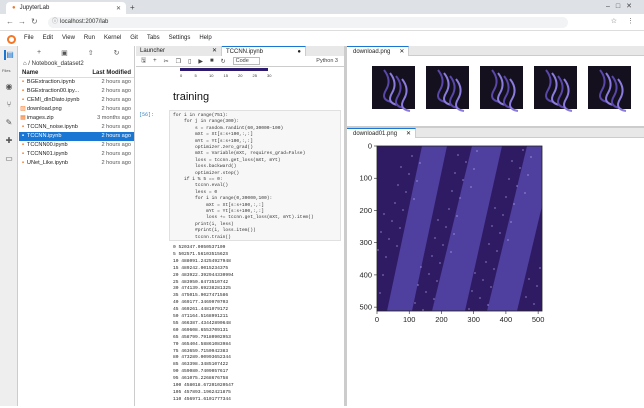 This screenshot has width=644, height=408. What do you see at coordinates (155, 61) in the screenshot?
I see `add-cell-icon: +` at bounding box center [155, 61].